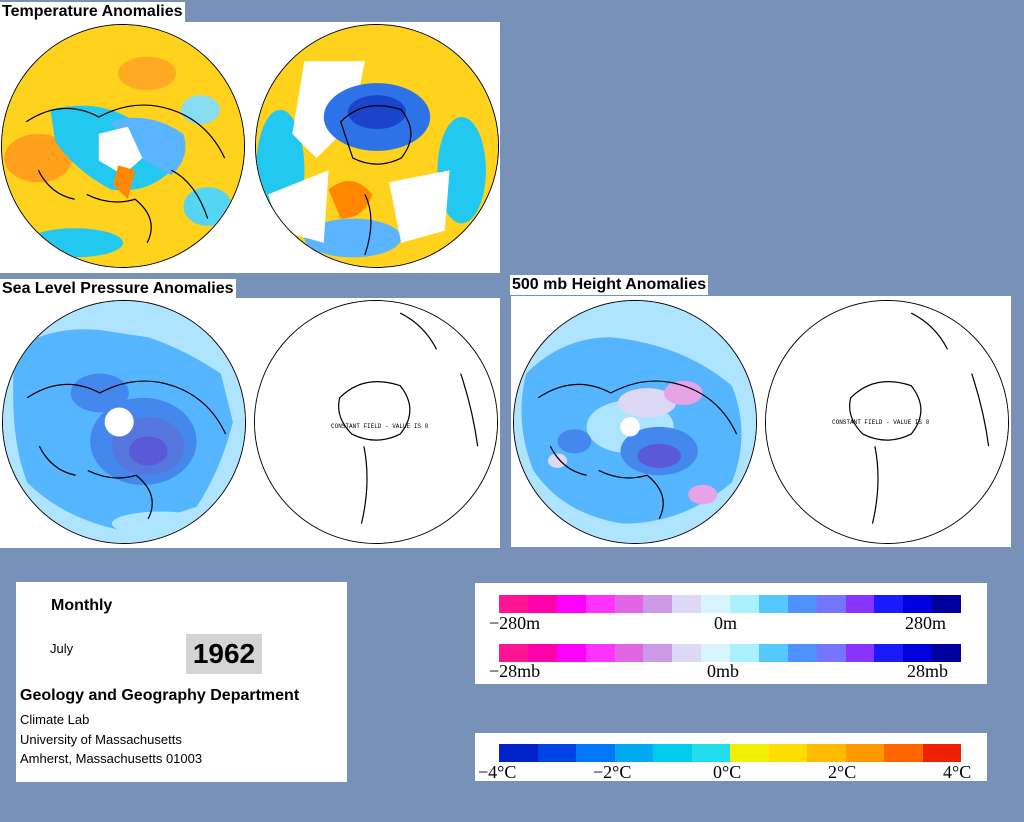  I want to click on year-label: 1962, so click(224, 654).